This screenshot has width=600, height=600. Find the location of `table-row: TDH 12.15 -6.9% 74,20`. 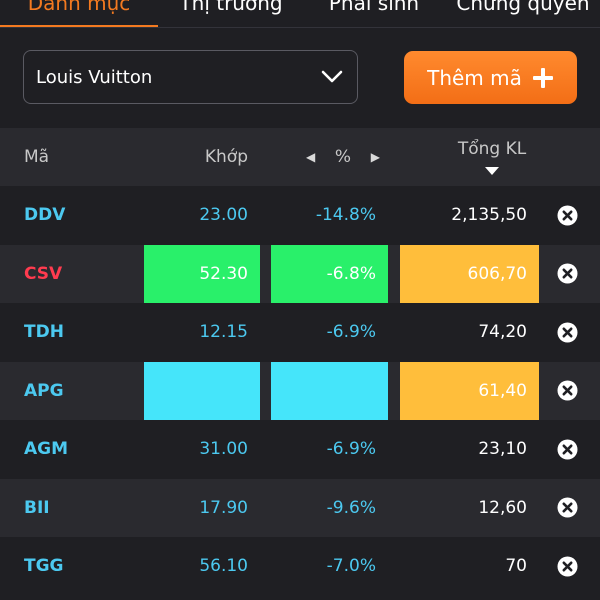

table-row: TDH 12.15 -6.9% 74,20 is located at coordinates (300, 332).